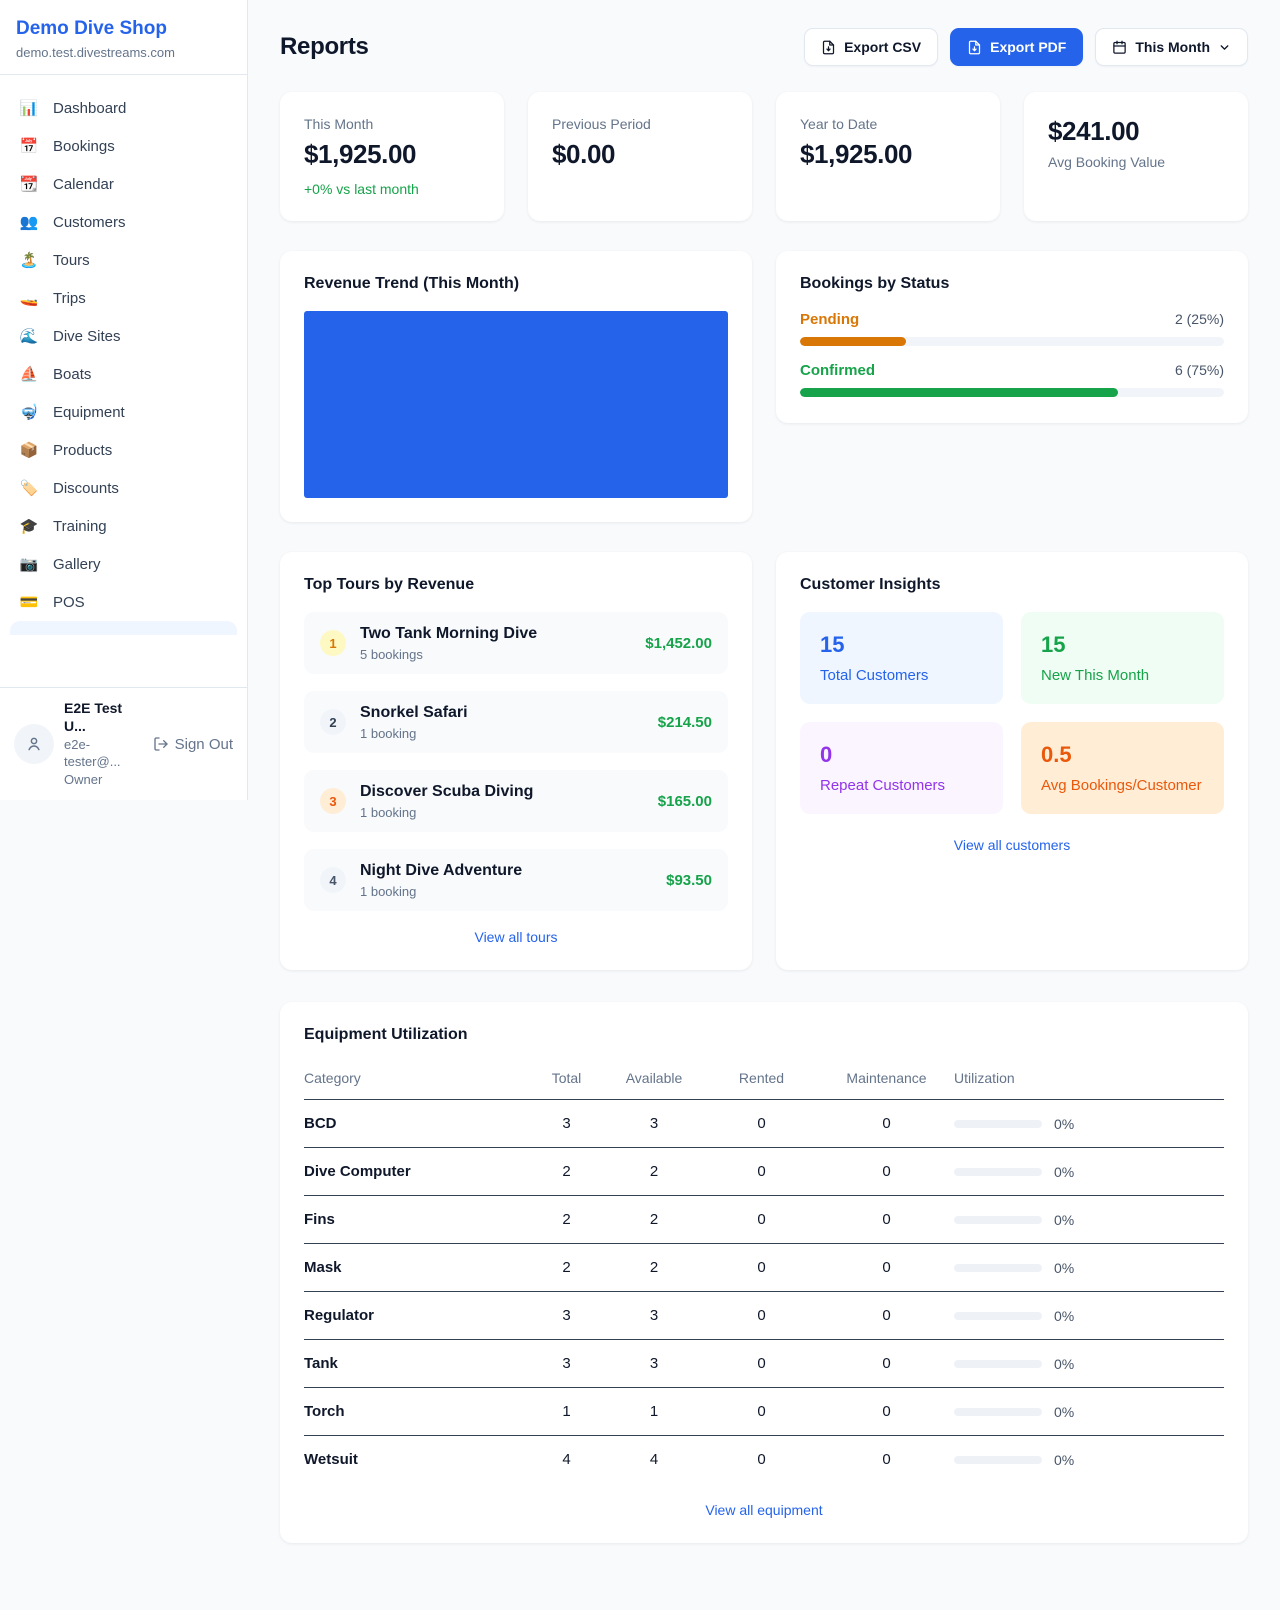 Image resolution: width=1280 pixels, height=1610 pixels. What do you see at coordinates (1095, 675) in the screenshot?
I see `tile-label: New This Month` at bounding box center [1095, 675].